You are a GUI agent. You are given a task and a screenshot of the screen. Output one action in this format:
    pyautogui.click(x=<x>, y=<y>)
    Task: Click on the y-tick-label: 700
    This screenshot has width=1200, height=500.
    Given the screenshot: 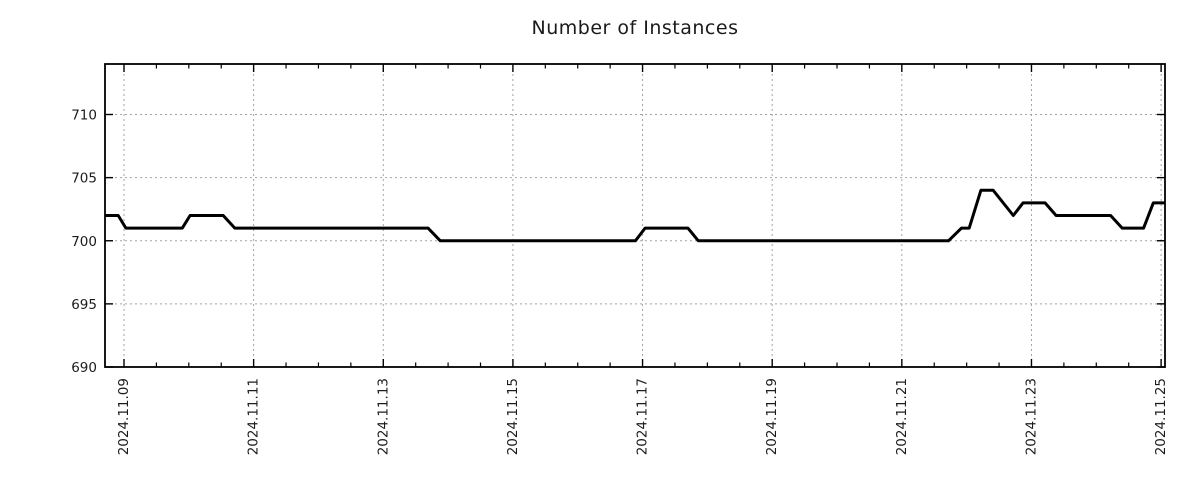 What is the action you would take?
    pyautogui.click(x=84, y=242)
    